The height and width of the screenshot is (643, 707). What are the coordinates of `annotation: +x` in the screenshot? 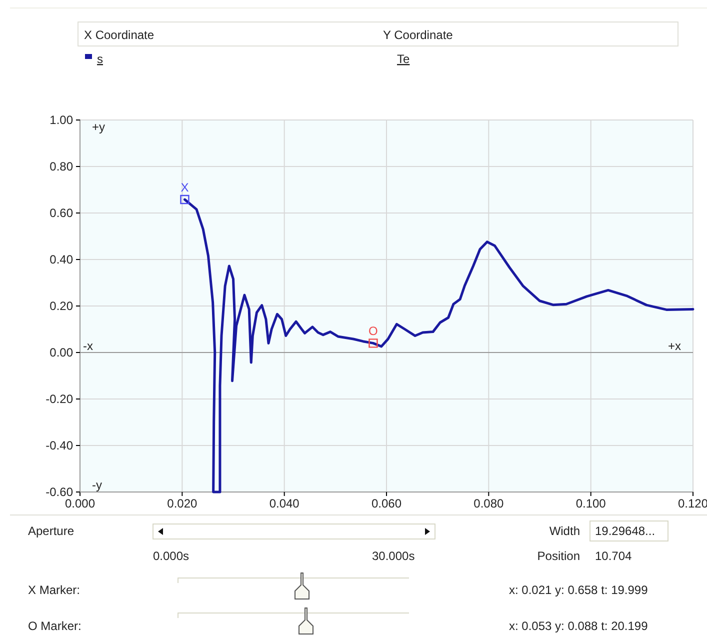 It's located at (675, 346).